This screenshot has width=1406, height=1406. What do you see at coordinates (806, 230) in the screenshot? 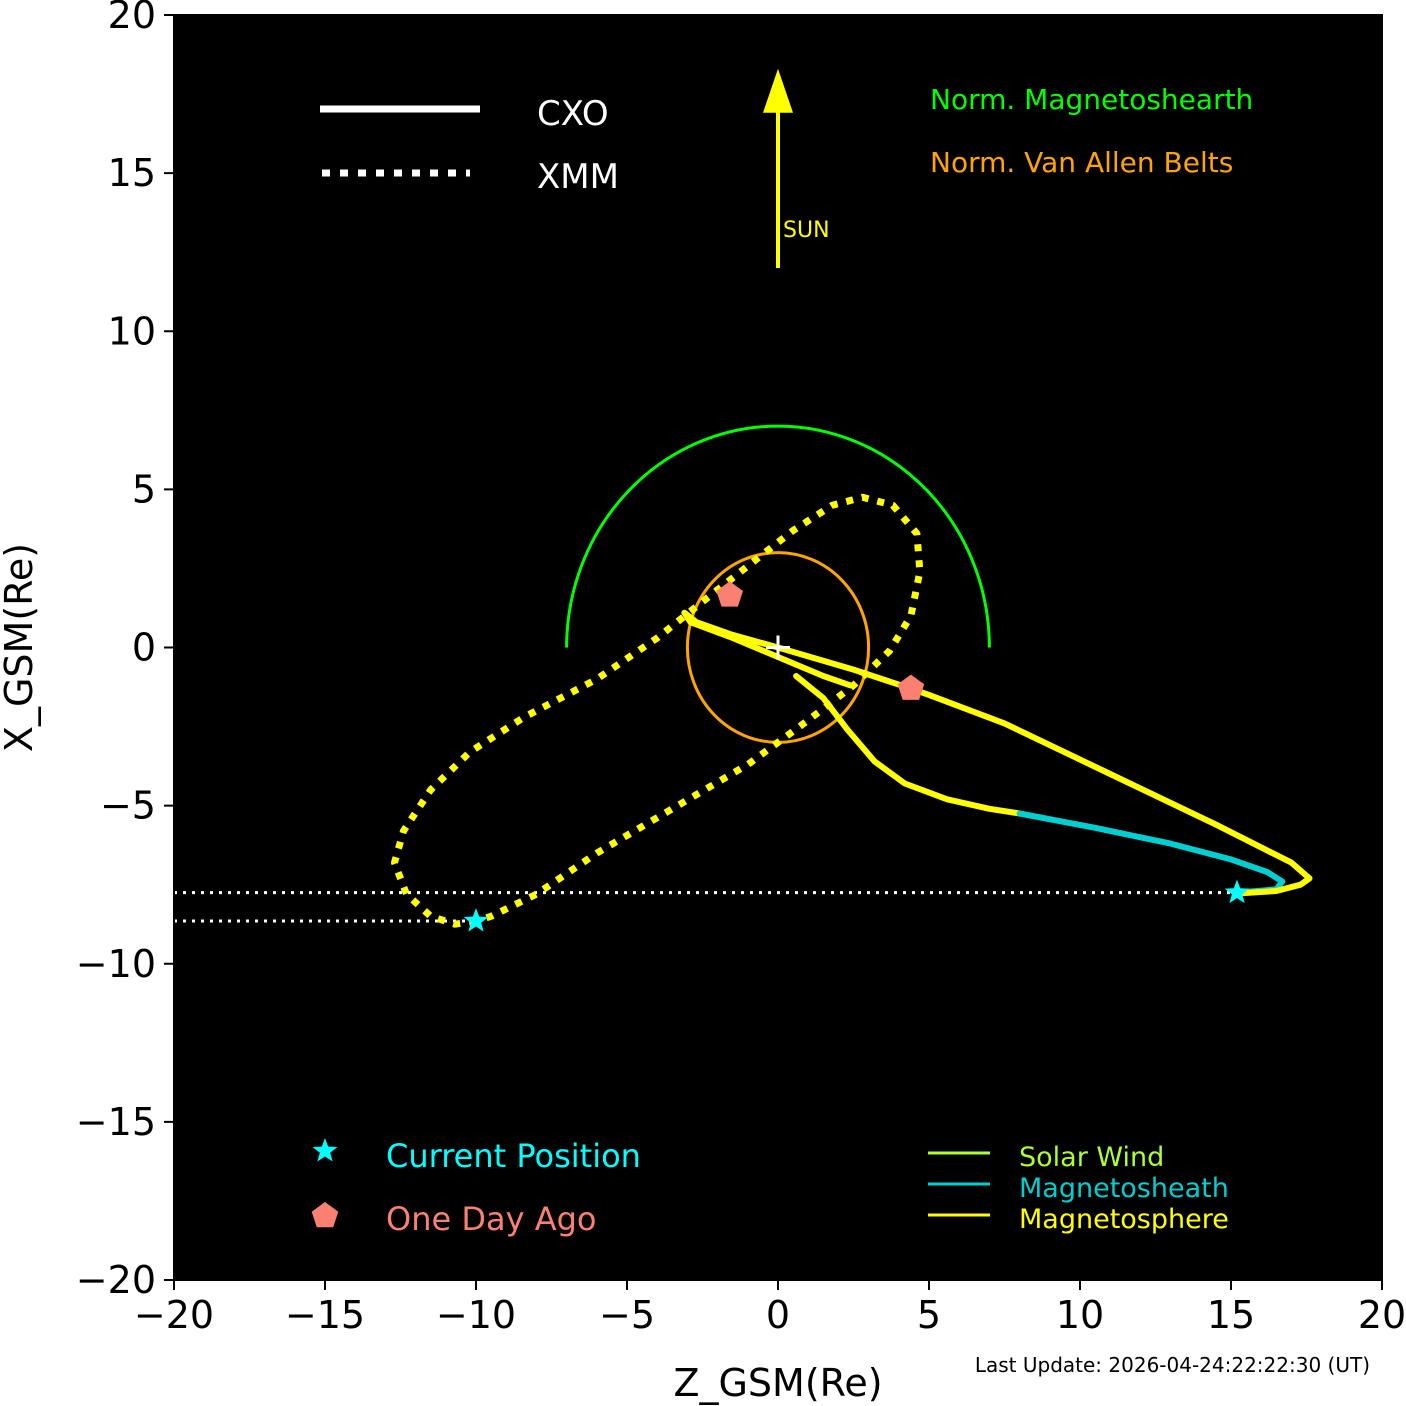
I see `sun-label: SUN` at bounding box center [806, 230].